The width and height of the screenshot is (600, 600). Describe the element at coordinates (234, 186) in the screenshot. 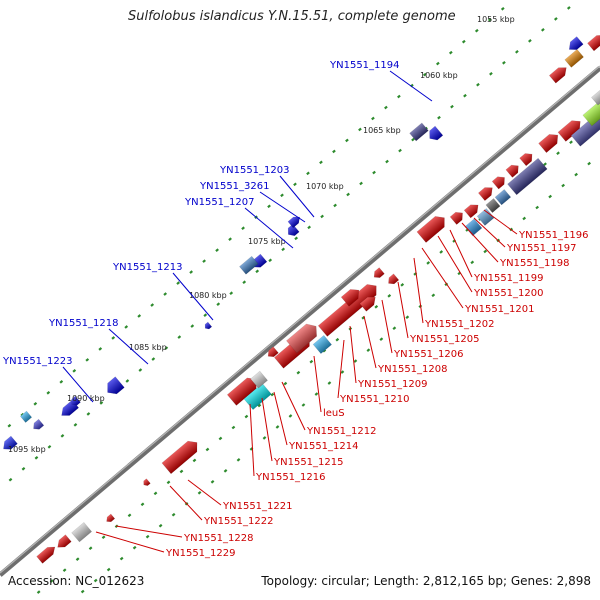

I see `gene-label-top: YN1551_3261` at that location.